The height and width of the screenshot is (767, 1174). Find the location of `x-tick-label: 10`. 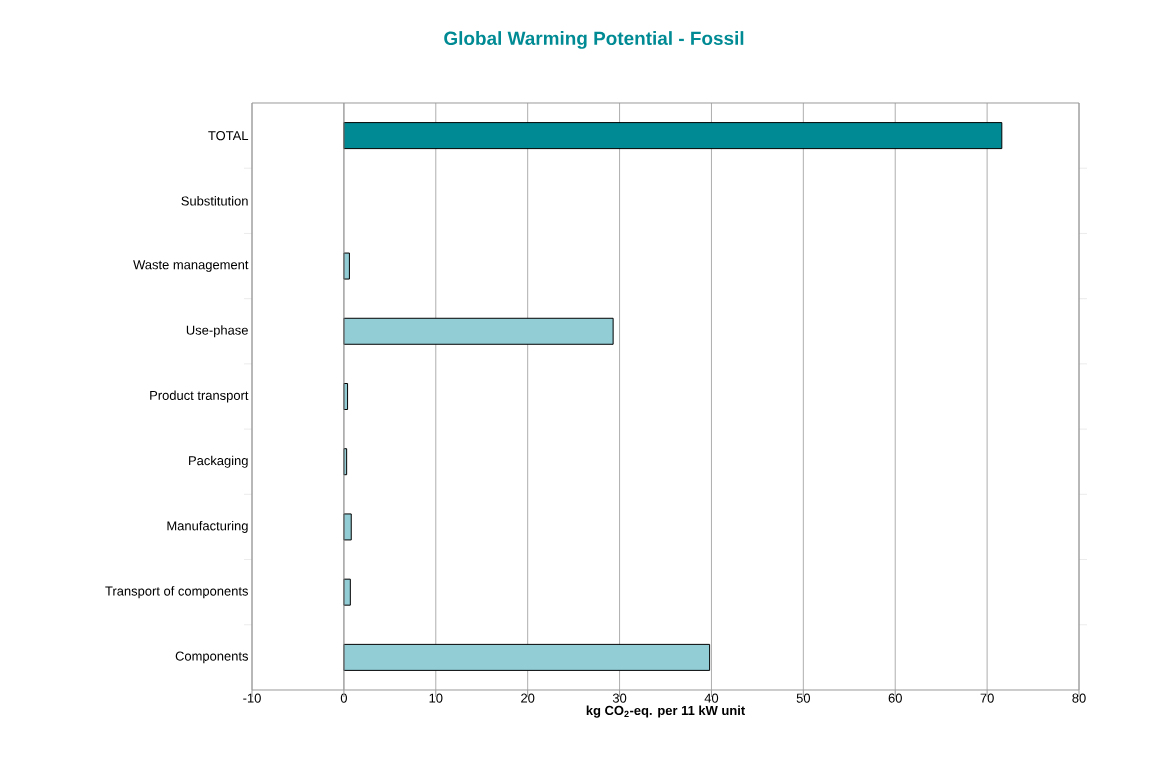

x-tick-label: 10 is located at coordinates (436, 698).